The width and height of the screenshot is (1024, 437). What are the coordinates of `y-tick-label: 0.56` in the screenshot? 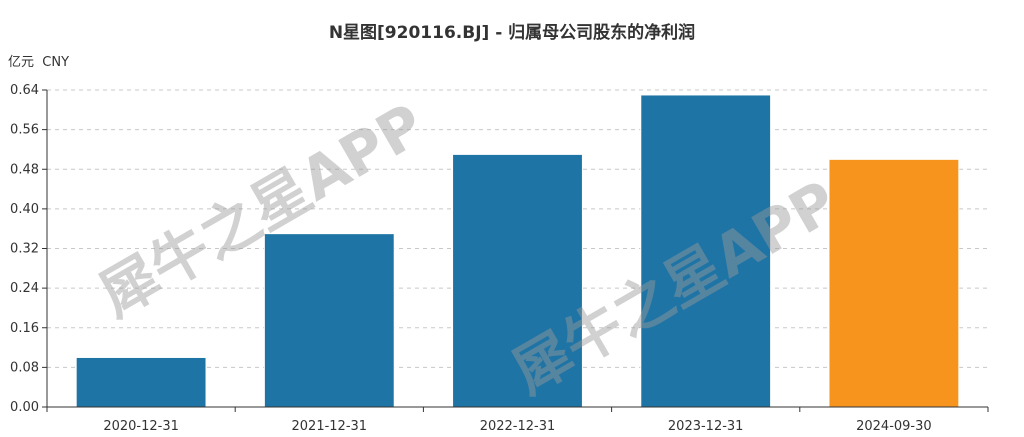 It's located at (24, 130).